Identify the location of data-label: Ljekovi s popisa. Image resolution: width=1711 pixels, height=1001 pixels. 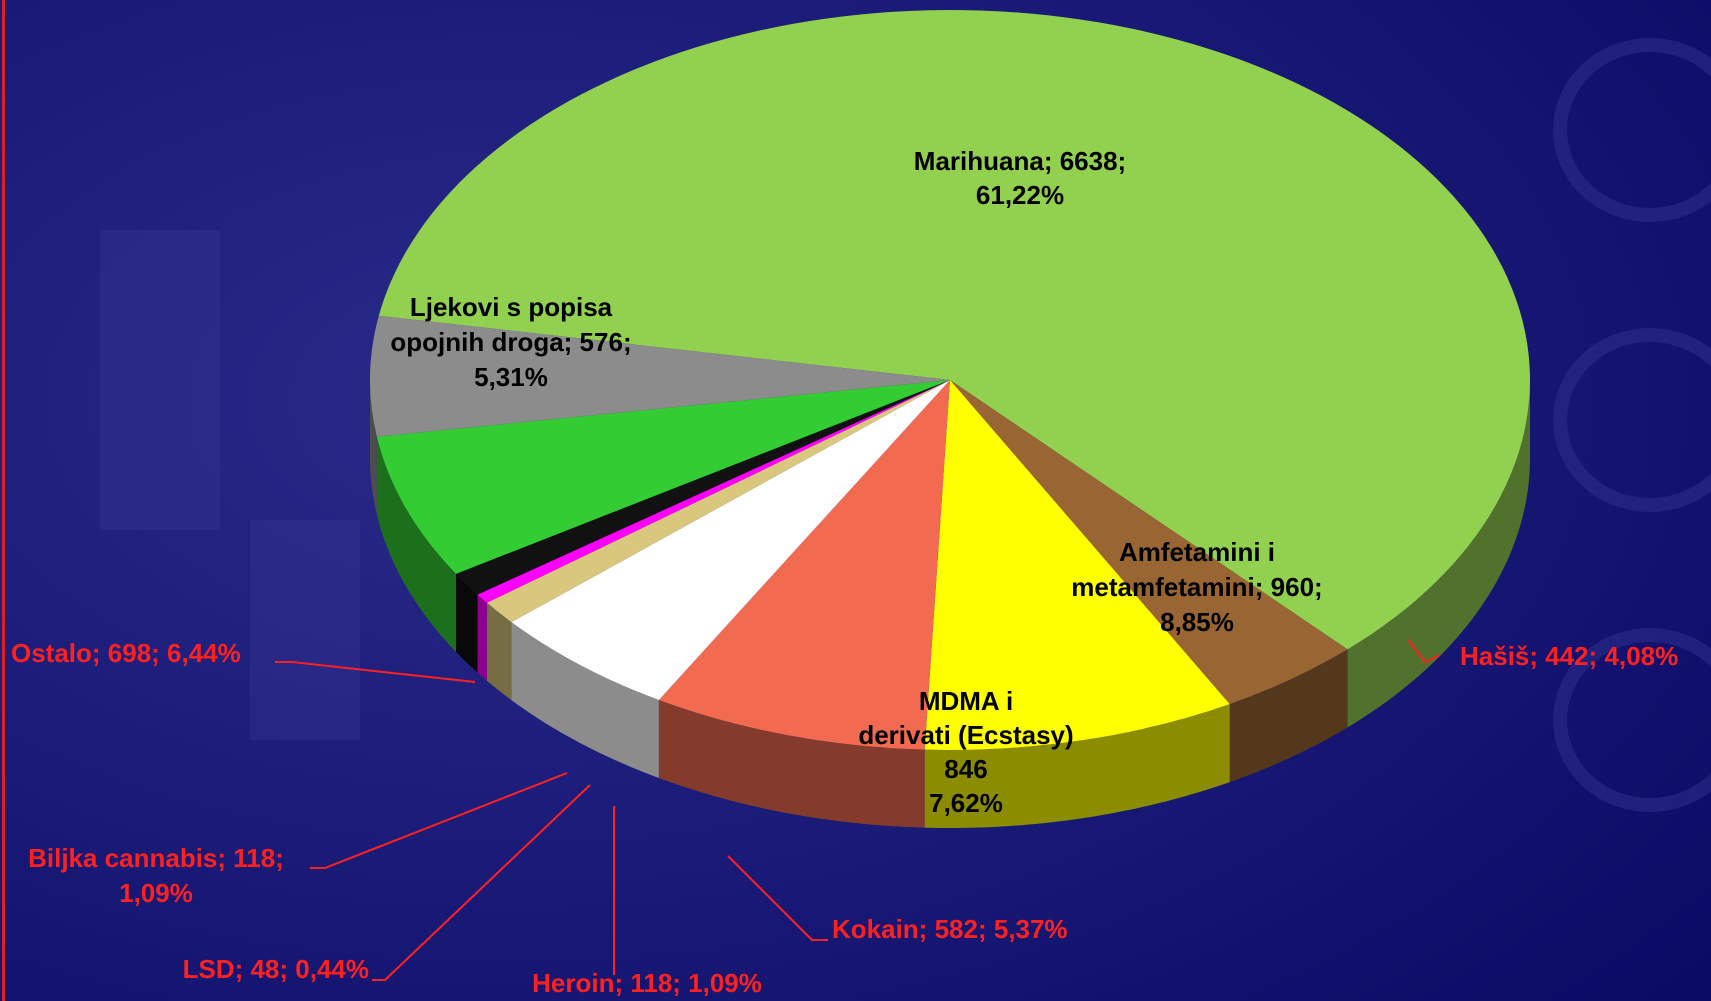
(511, 307).